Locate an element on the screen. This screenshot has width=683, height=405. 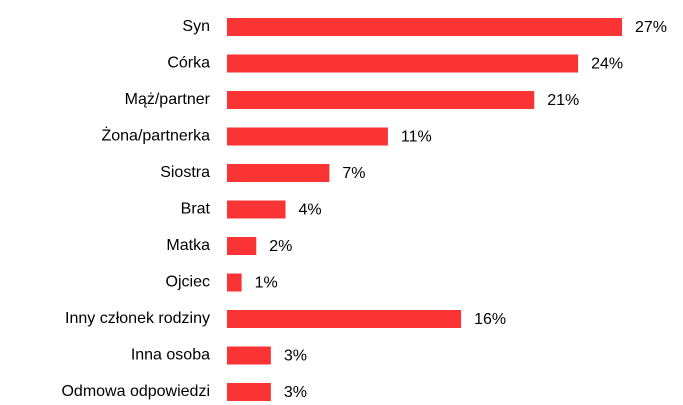
category-label: Inna osoba is located at coordinates (170, 355).